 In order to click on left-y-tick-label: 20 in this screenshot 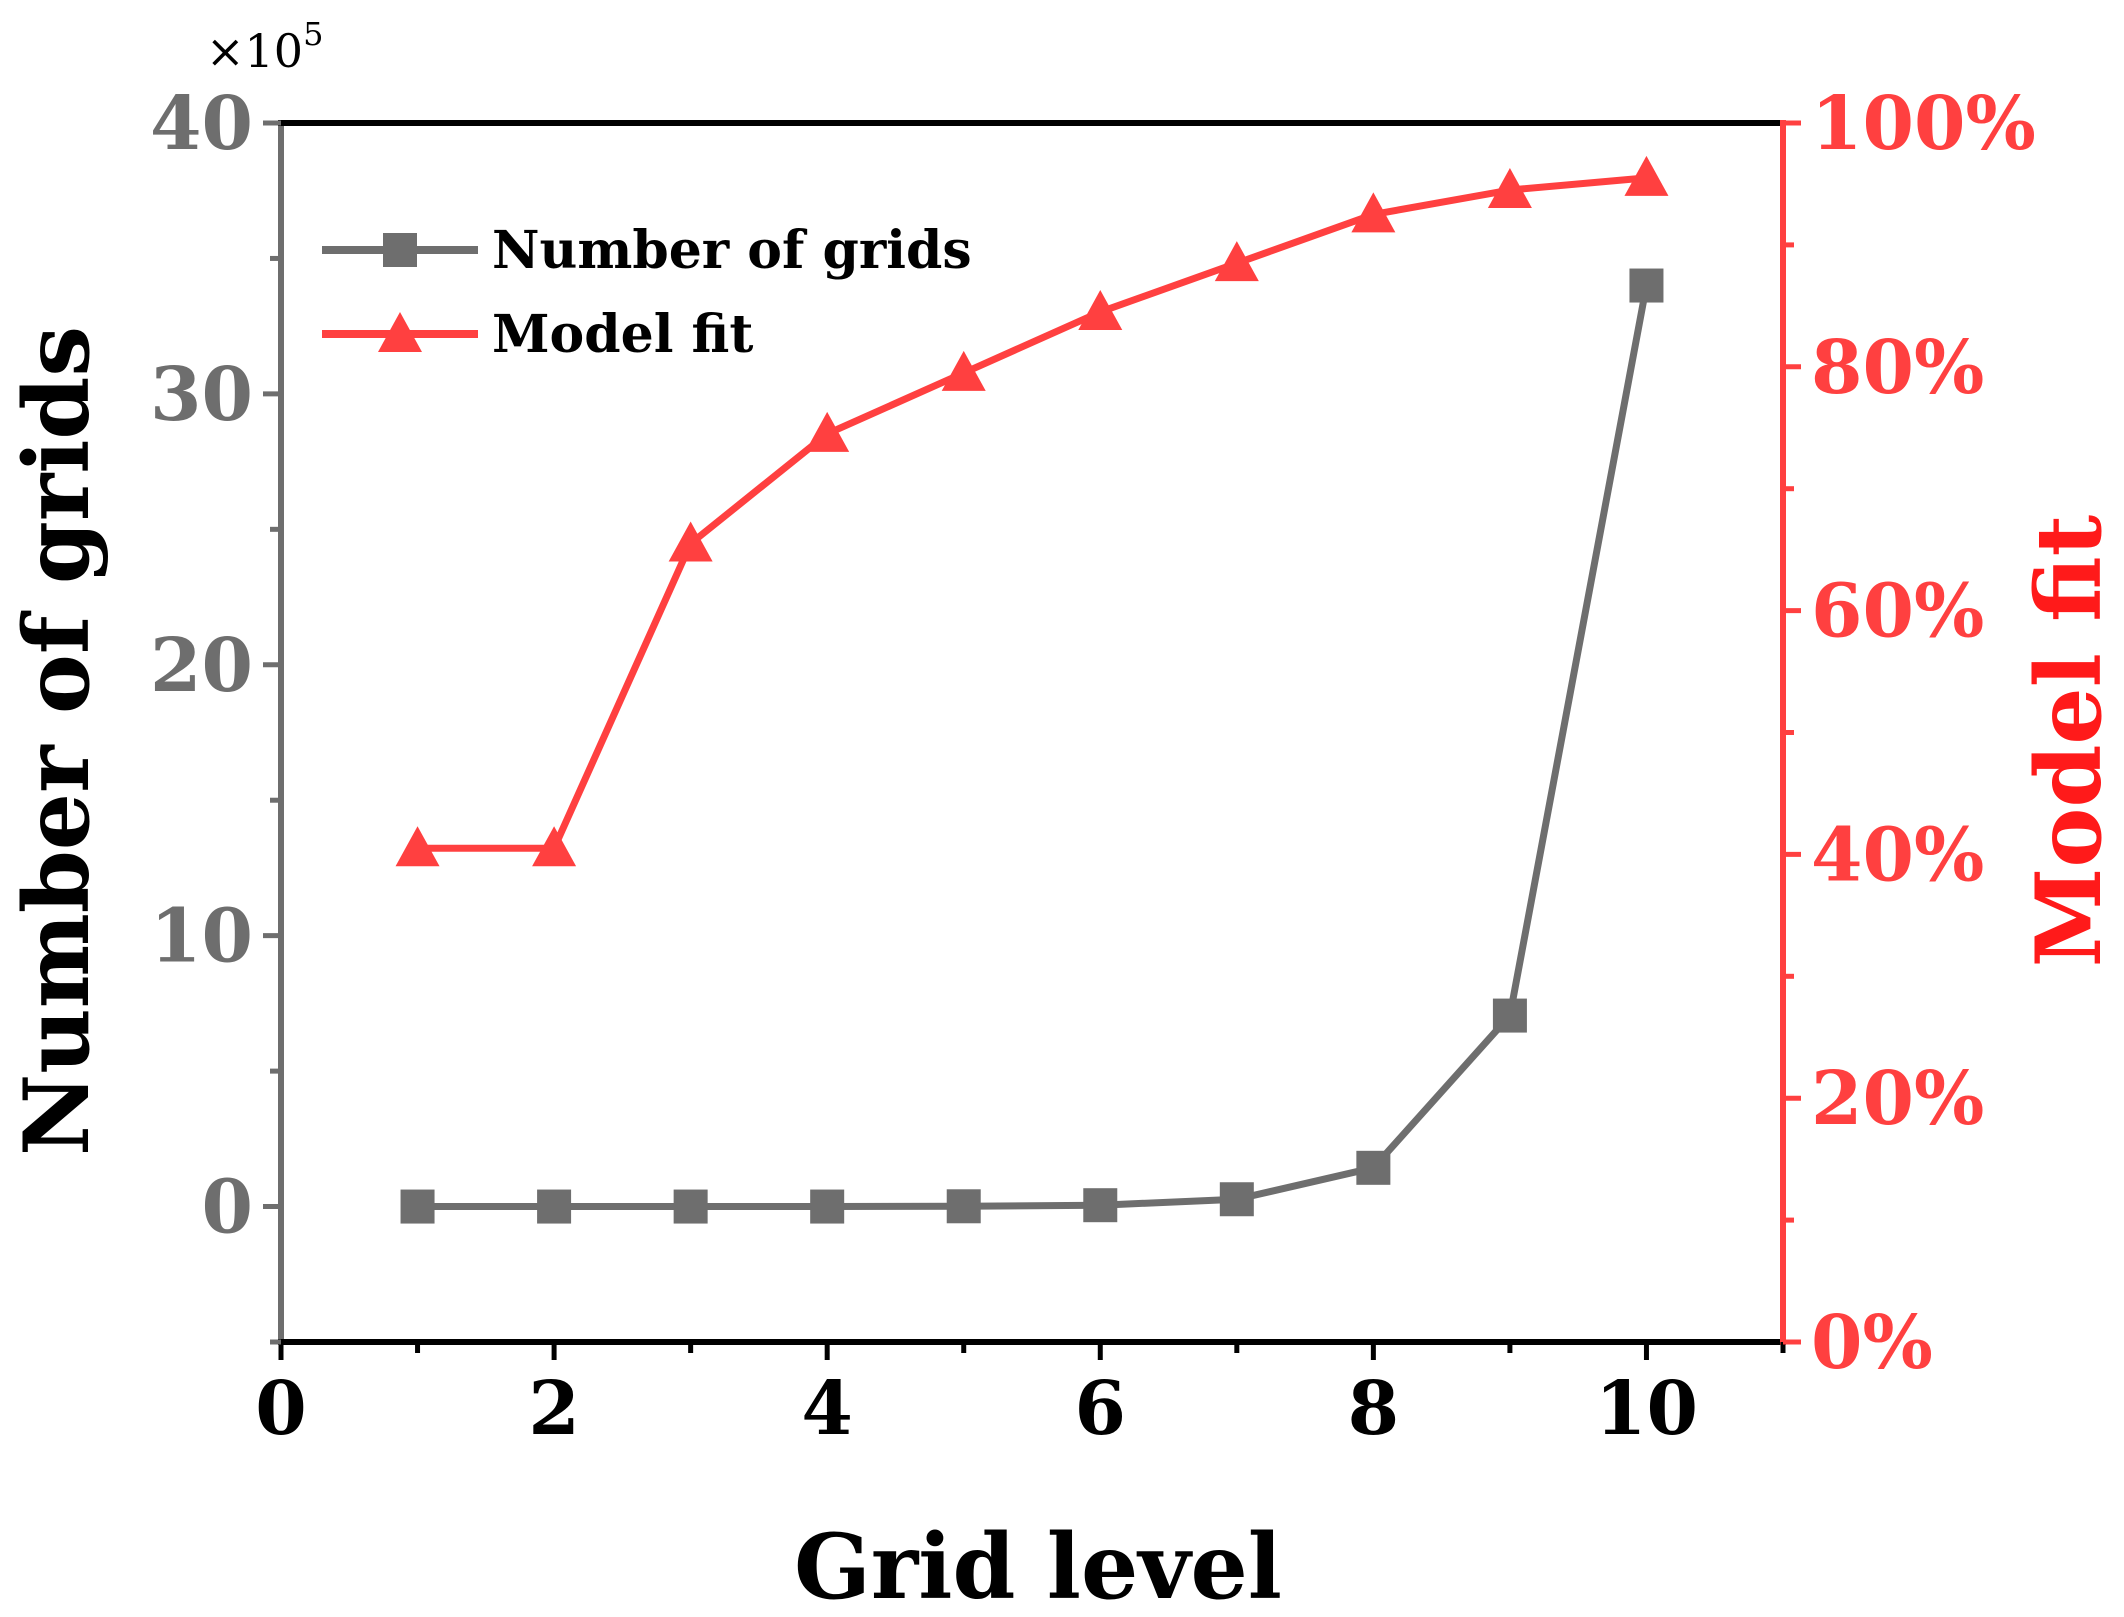, I will do `click(201, 666)`.